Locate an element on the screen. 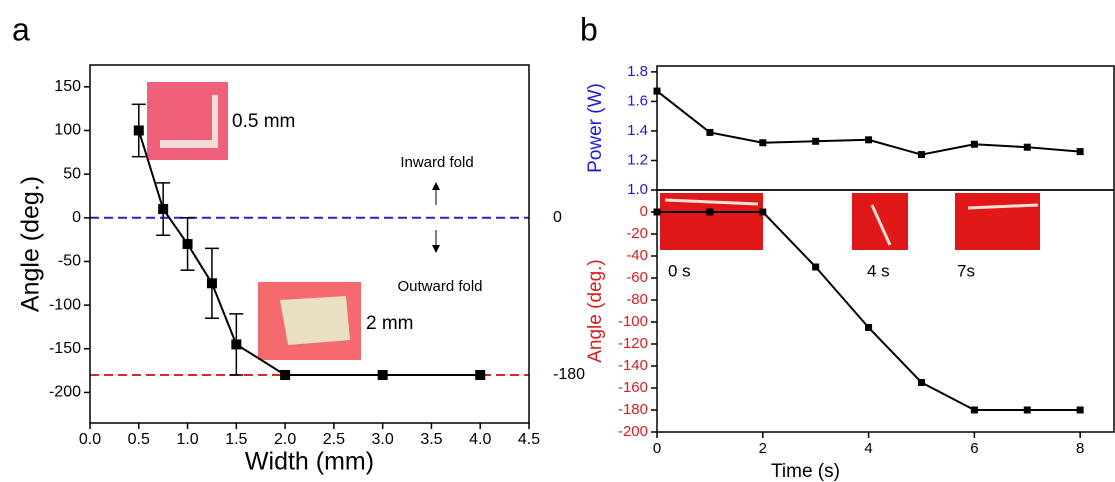 The height and width of the screenshot is (482, 1115). x-tick-label: 0 is located at coordinates (657, 448).